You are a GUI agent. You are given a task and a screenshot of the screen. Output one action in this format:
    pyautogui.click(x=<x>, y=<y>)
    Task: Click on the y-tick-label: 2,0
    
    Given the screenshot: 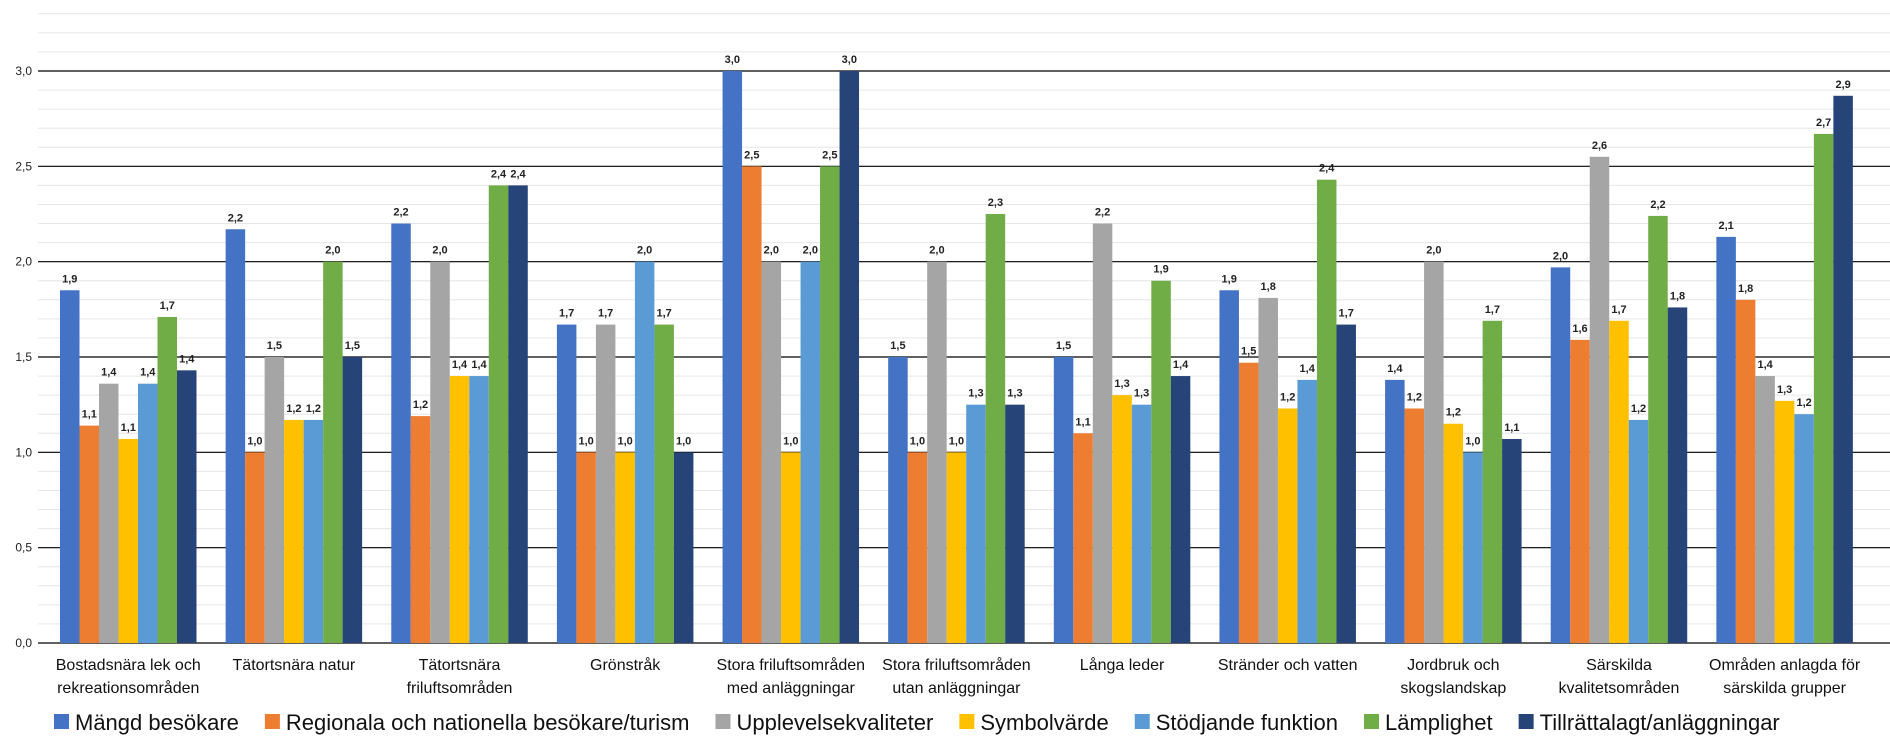 What is the action you would take?
    pyautogui.click(x=23, y=262)
    